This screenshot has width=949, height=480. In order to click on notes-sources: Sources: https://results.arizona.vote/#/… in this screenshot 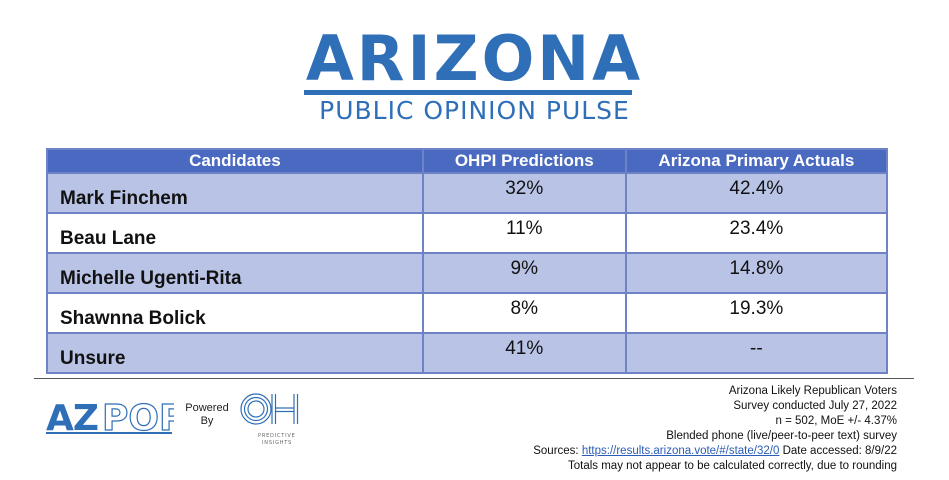, I will do `click(682, 451)`.